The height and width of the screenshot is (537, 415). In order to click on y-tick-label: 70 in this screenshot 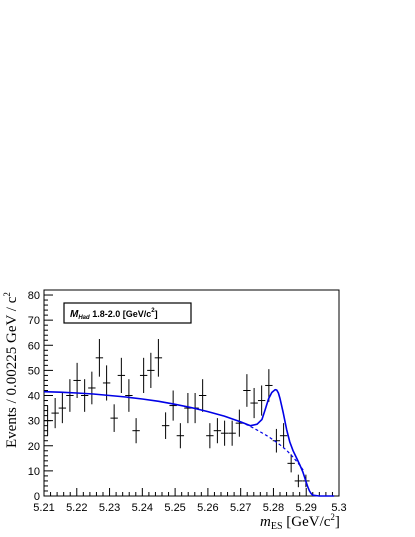, I will do `click(34, 321)`.